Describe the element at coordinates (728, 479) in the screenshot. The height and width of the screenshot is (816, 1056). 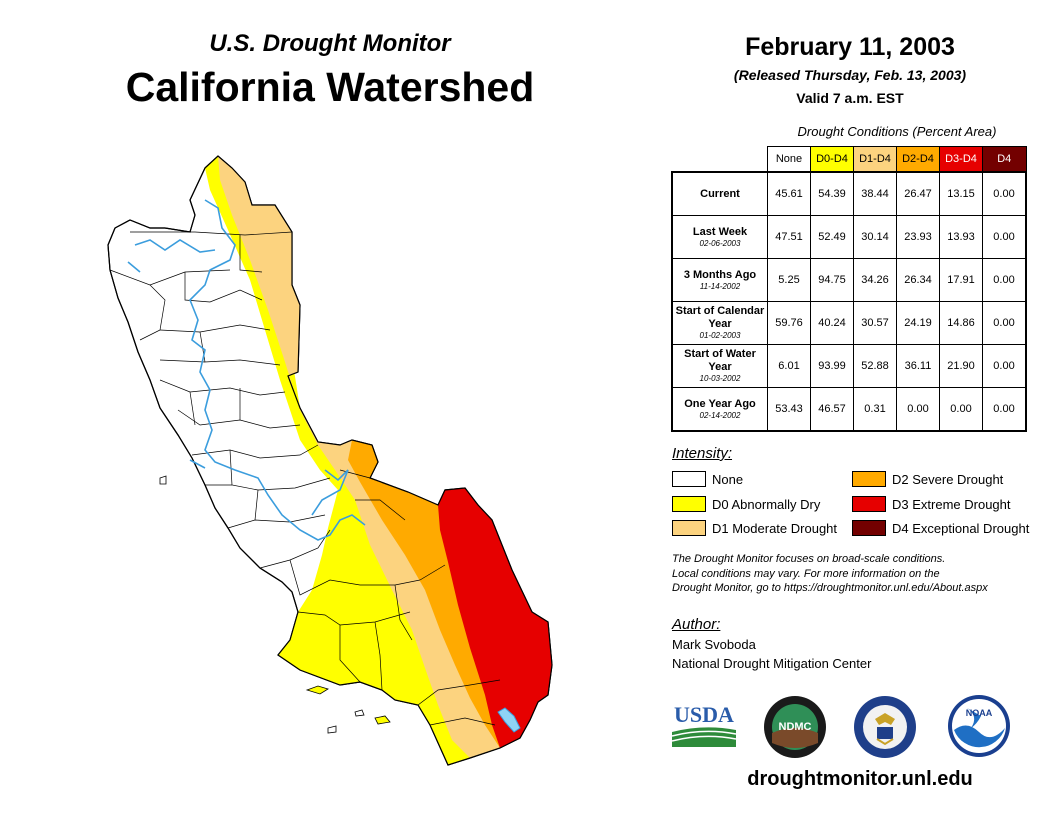
I see `legend-label: None` at that location.